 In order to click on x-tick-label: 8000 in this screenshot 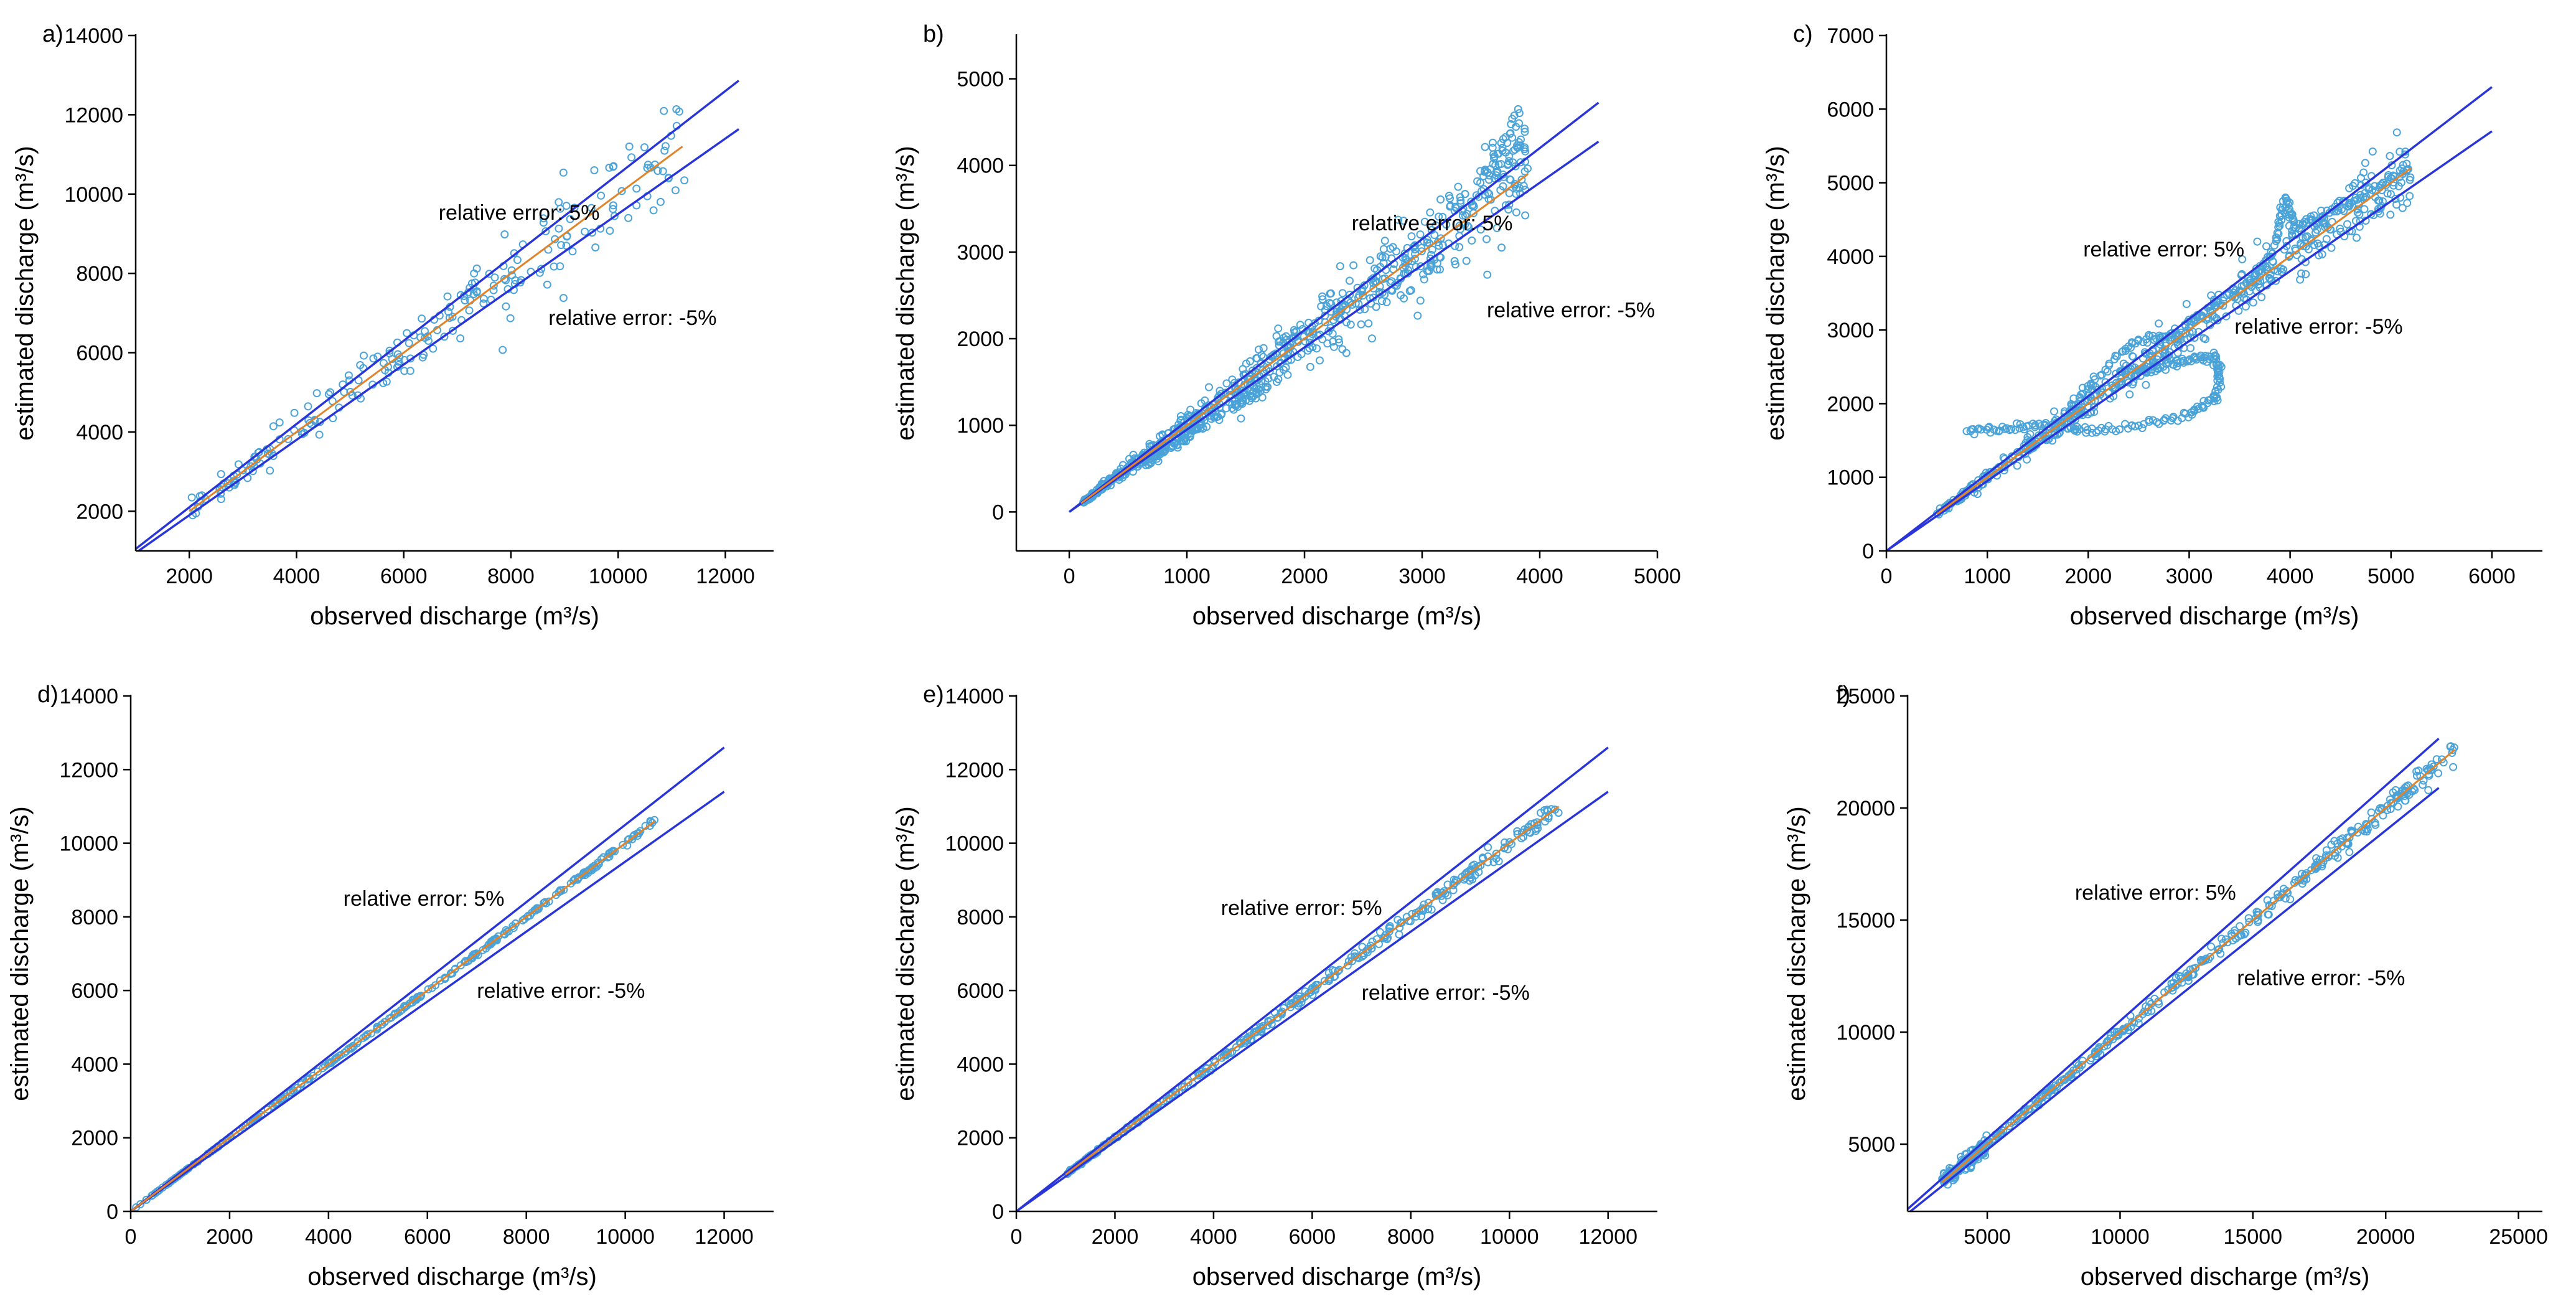, I will do `click(1411, 1237)`.